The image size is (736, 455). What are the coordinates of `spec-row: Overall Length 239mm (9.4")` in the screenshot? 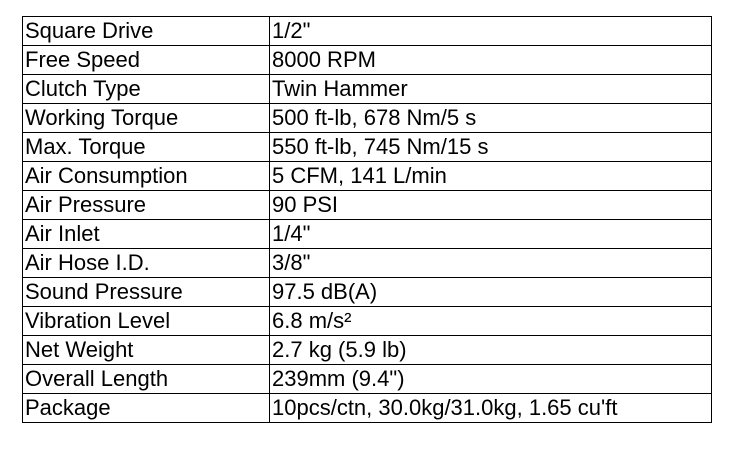 It's located at (367, 379).